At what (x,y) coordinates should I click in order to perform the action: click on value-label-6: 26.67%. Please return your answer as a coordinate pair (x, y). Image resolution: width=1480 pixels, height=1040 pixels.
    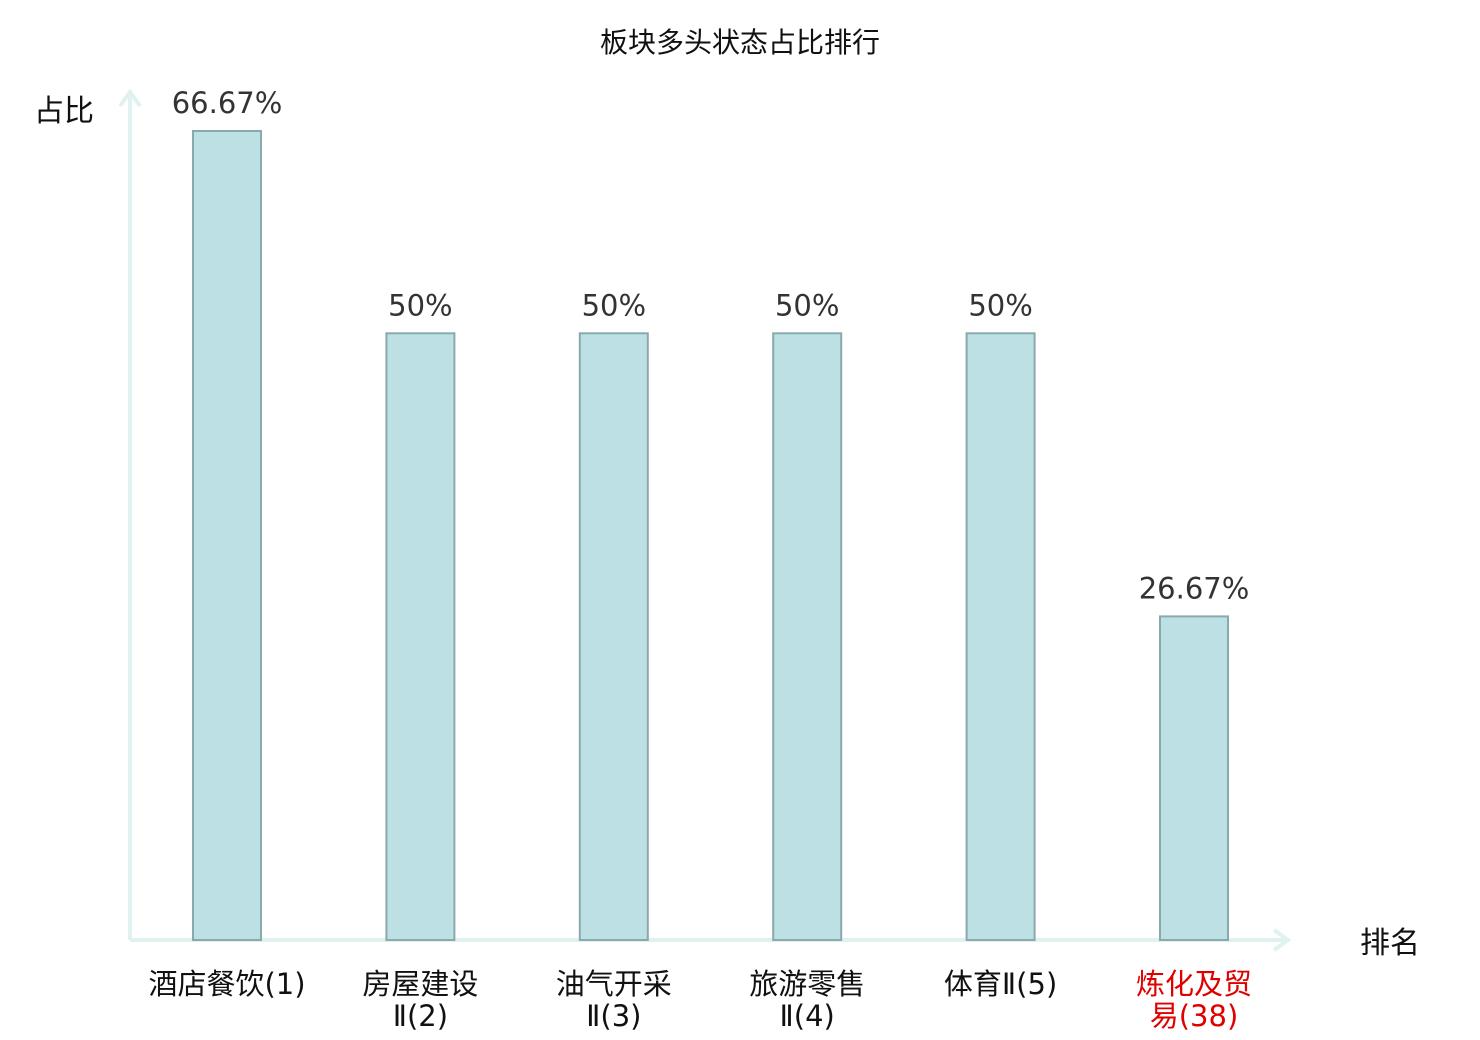
    Looking at the image, I should click on (1194, 588).